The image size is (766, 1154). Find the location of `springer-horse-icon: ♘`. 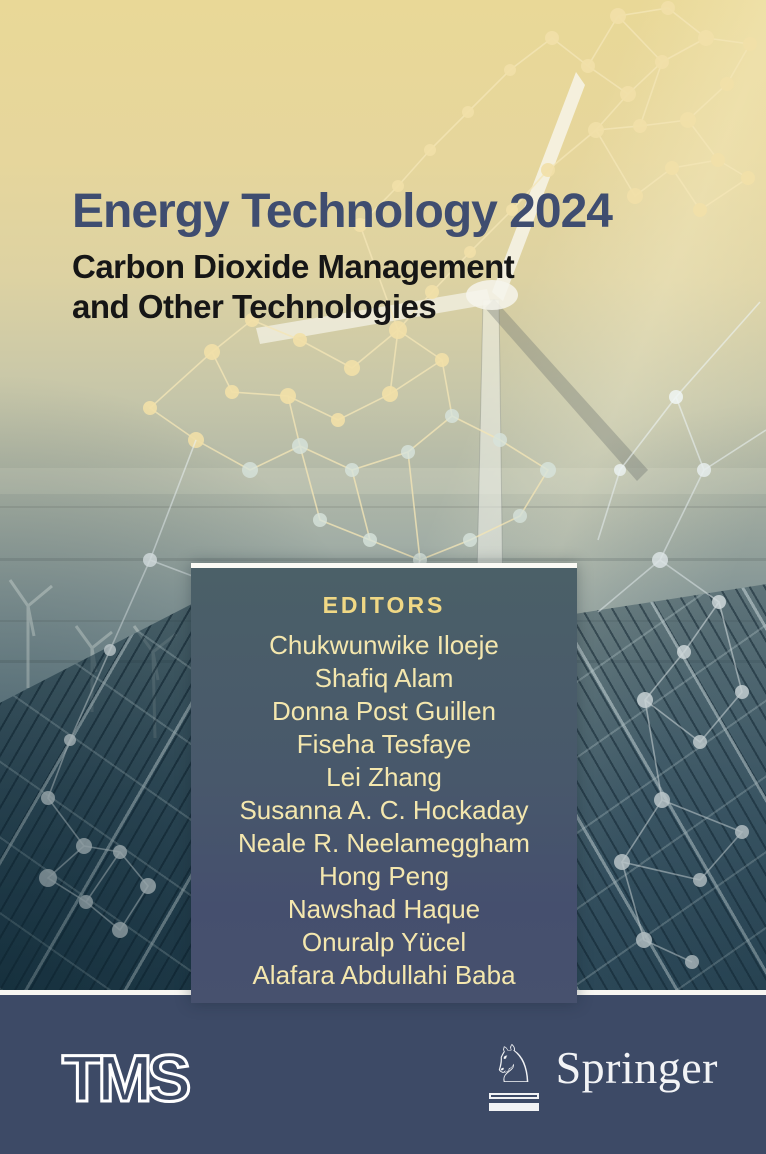

springer-horse-icon: ♘ is located at coordinates (513, 1064).